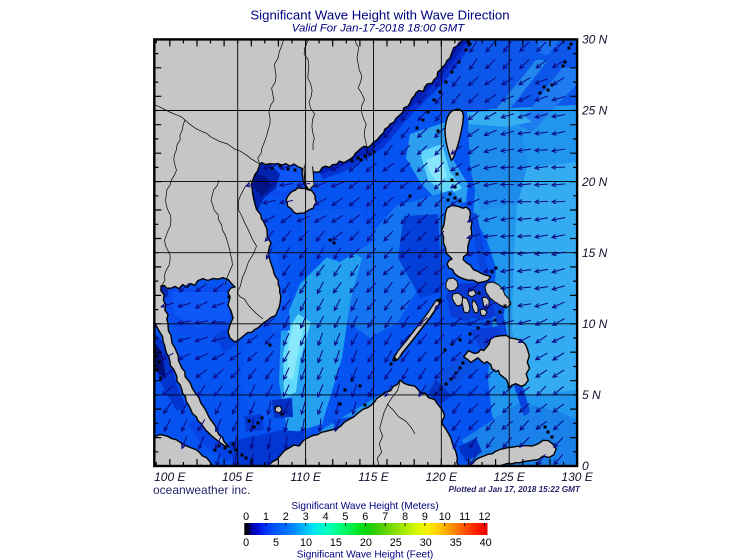 Image resolution: width=755 pixels, height=560 pixels. I want to click on svg-text: 120 E, so click(442, 477).